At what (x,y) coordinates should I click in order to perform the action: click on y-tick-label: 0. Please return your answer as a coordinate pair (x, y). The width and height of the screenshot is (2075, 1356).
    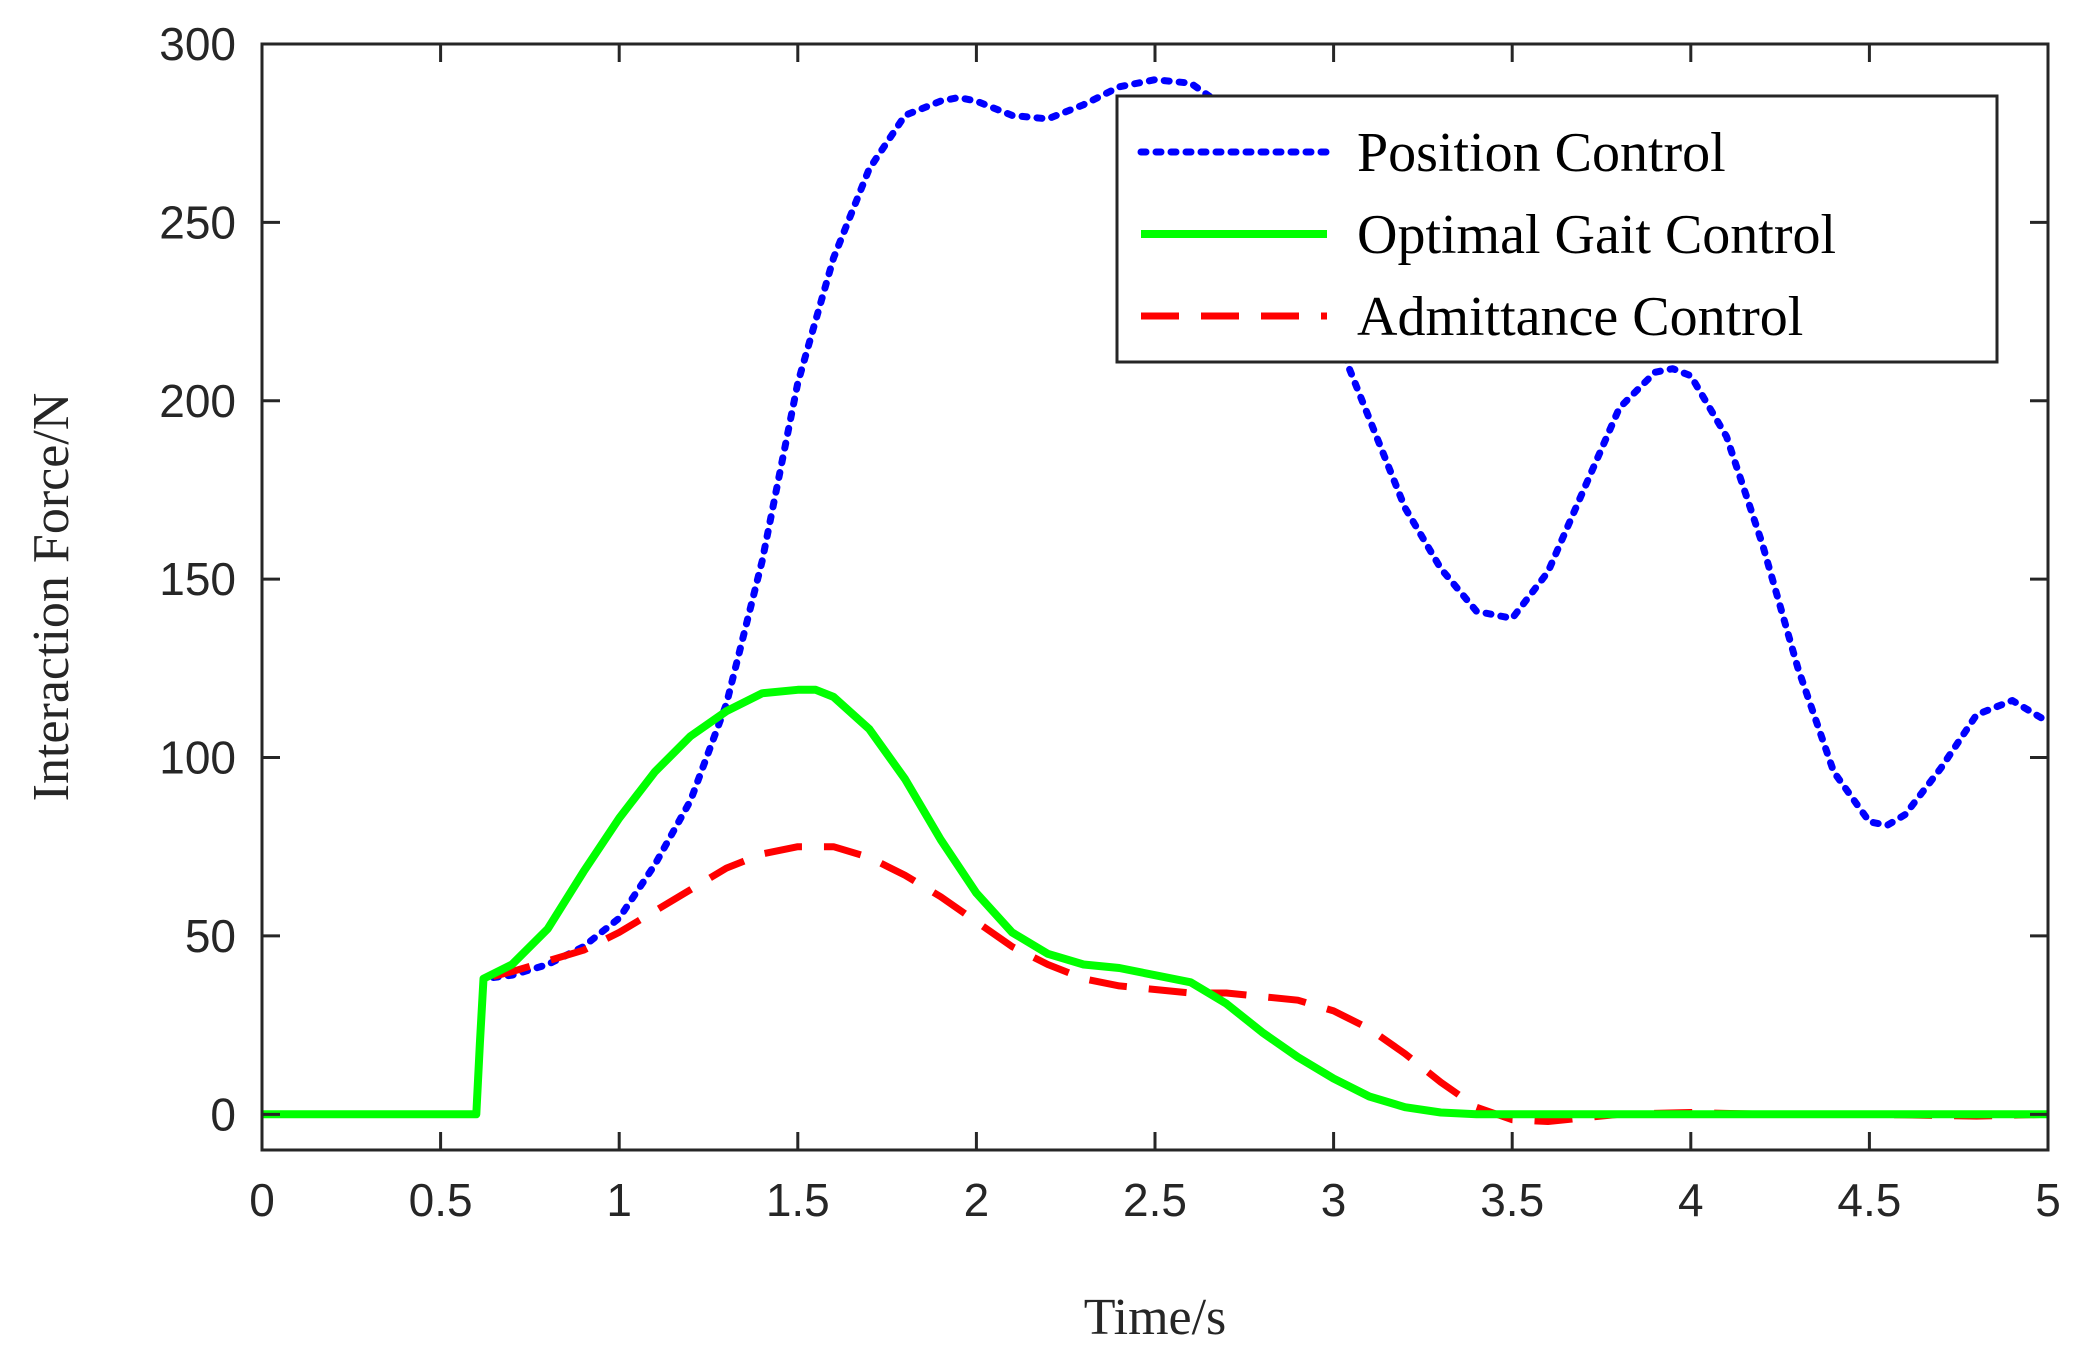
    Looking at the image, I should click on (223, 1114).